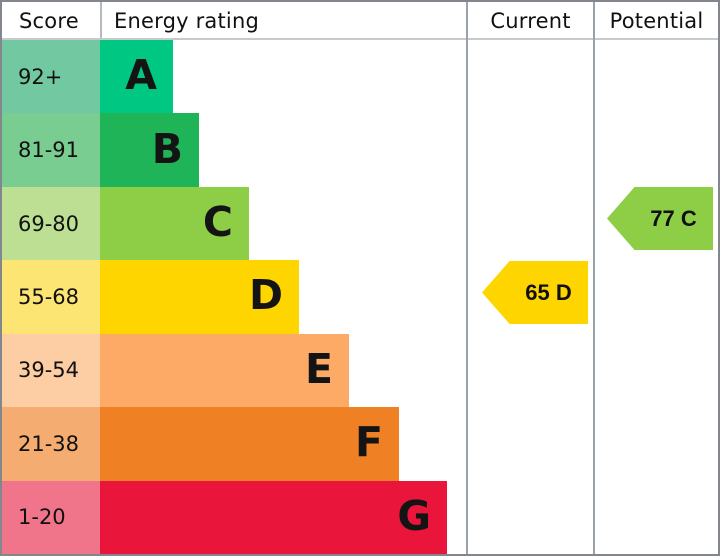 The width and height of the screenshot is (720, 556). What do you see at coordinates (594, 278) in the screenshot?
I see `potential-column-divider` at bounding box center [594, 278].